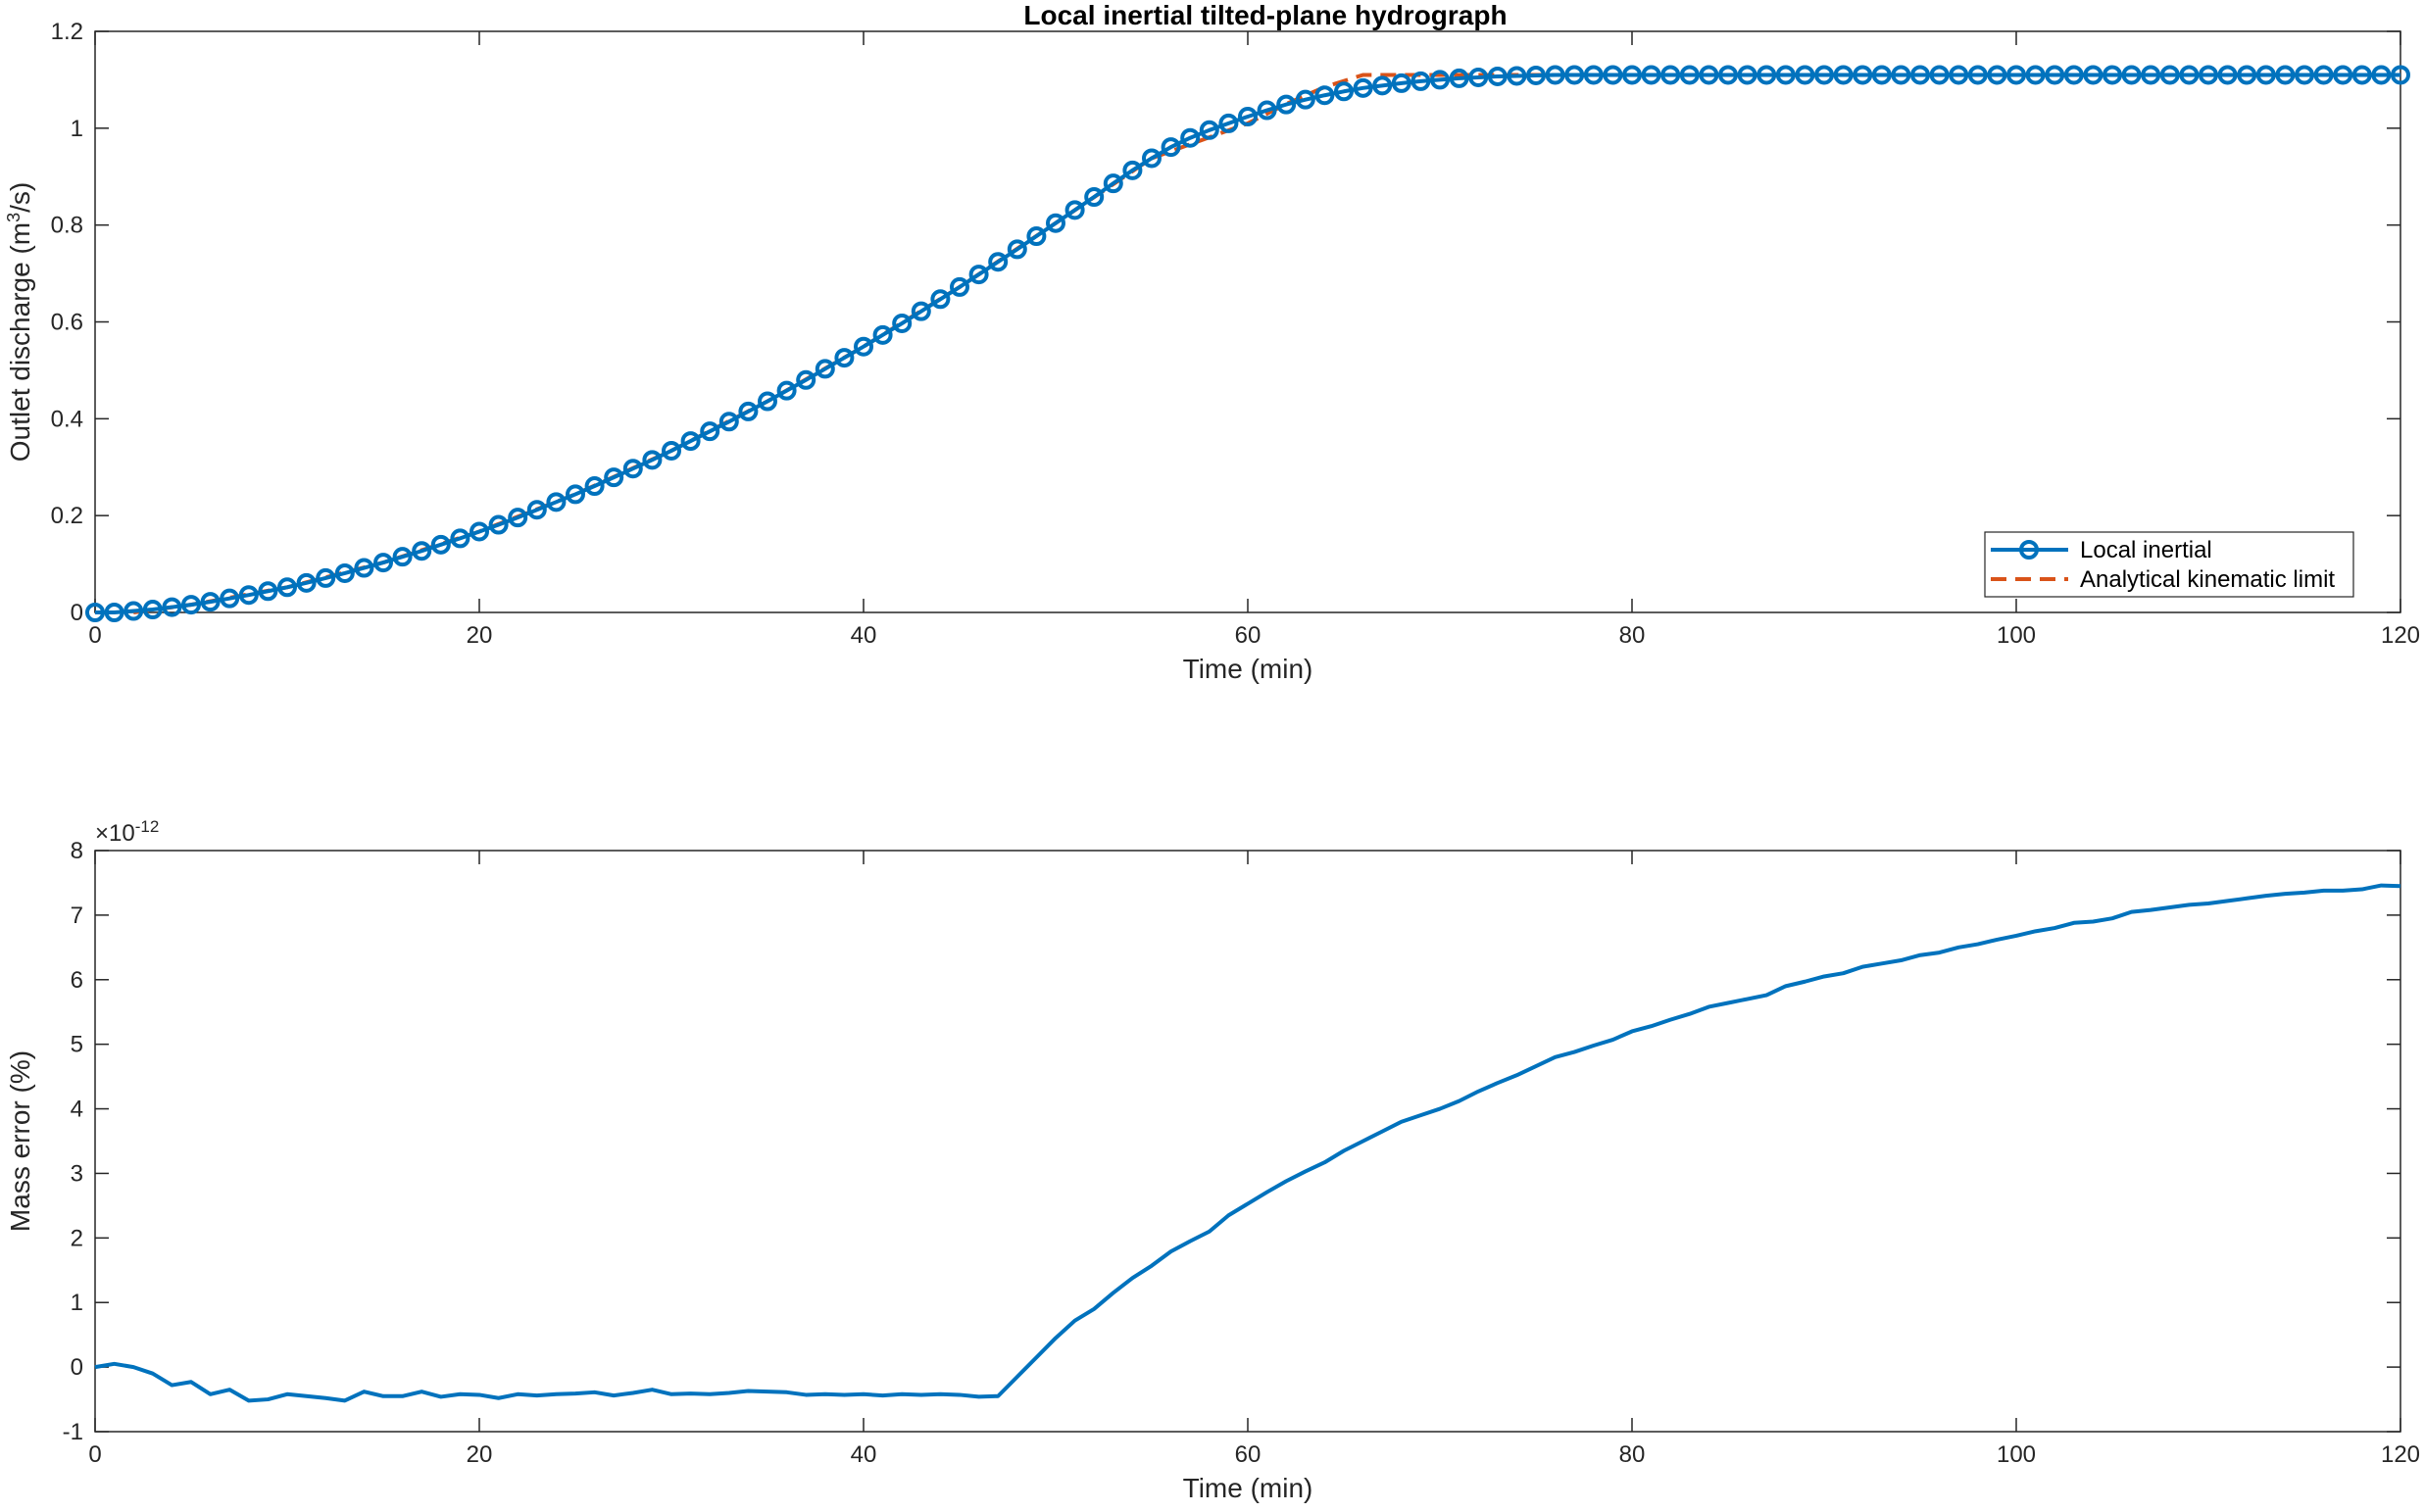 The width and height of the screenshot is (2424, 1512). Describe the element at coordinates (14, 217) in the screenshot. I see `y-label-superscript: 3` at that location.